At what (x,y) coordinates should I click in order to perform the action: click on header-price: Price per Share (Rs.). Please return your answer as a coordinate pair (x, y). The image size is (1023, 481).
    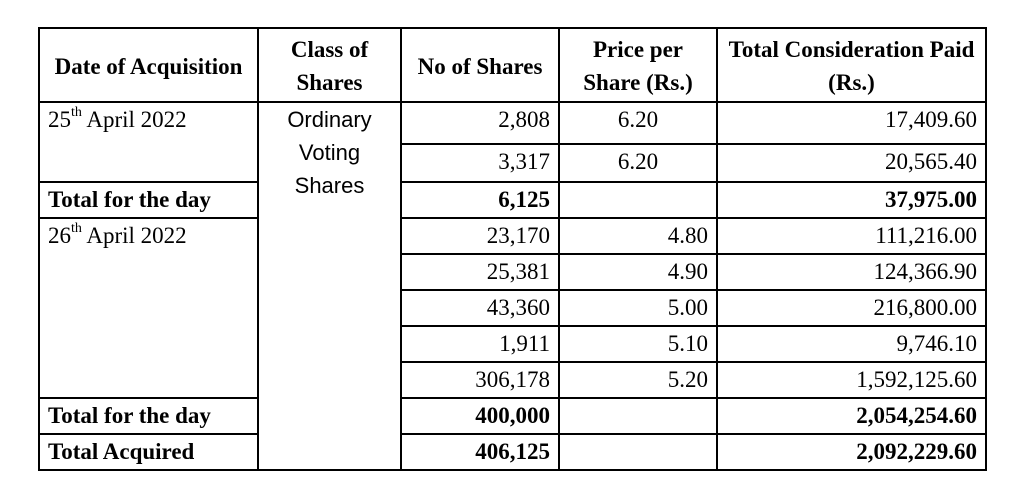
    Looking at the image, I should click on (638, 65).